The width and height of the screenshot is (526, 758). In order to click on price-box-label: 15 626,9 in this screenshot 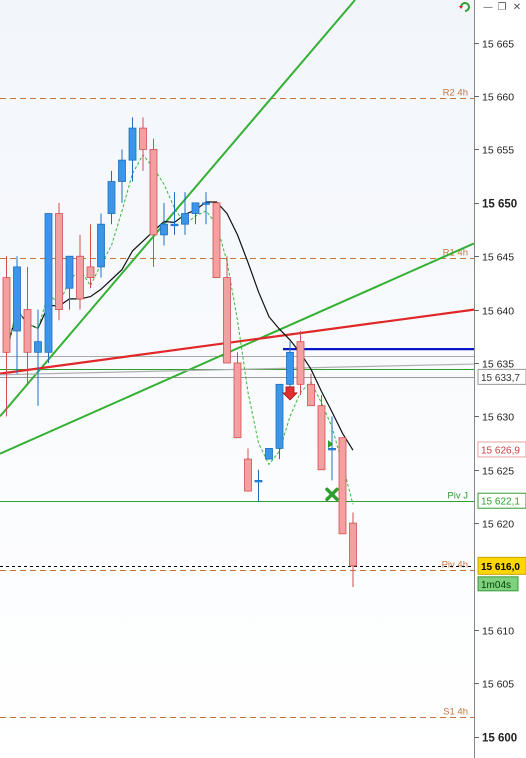, I will do `click(500, 450)`.